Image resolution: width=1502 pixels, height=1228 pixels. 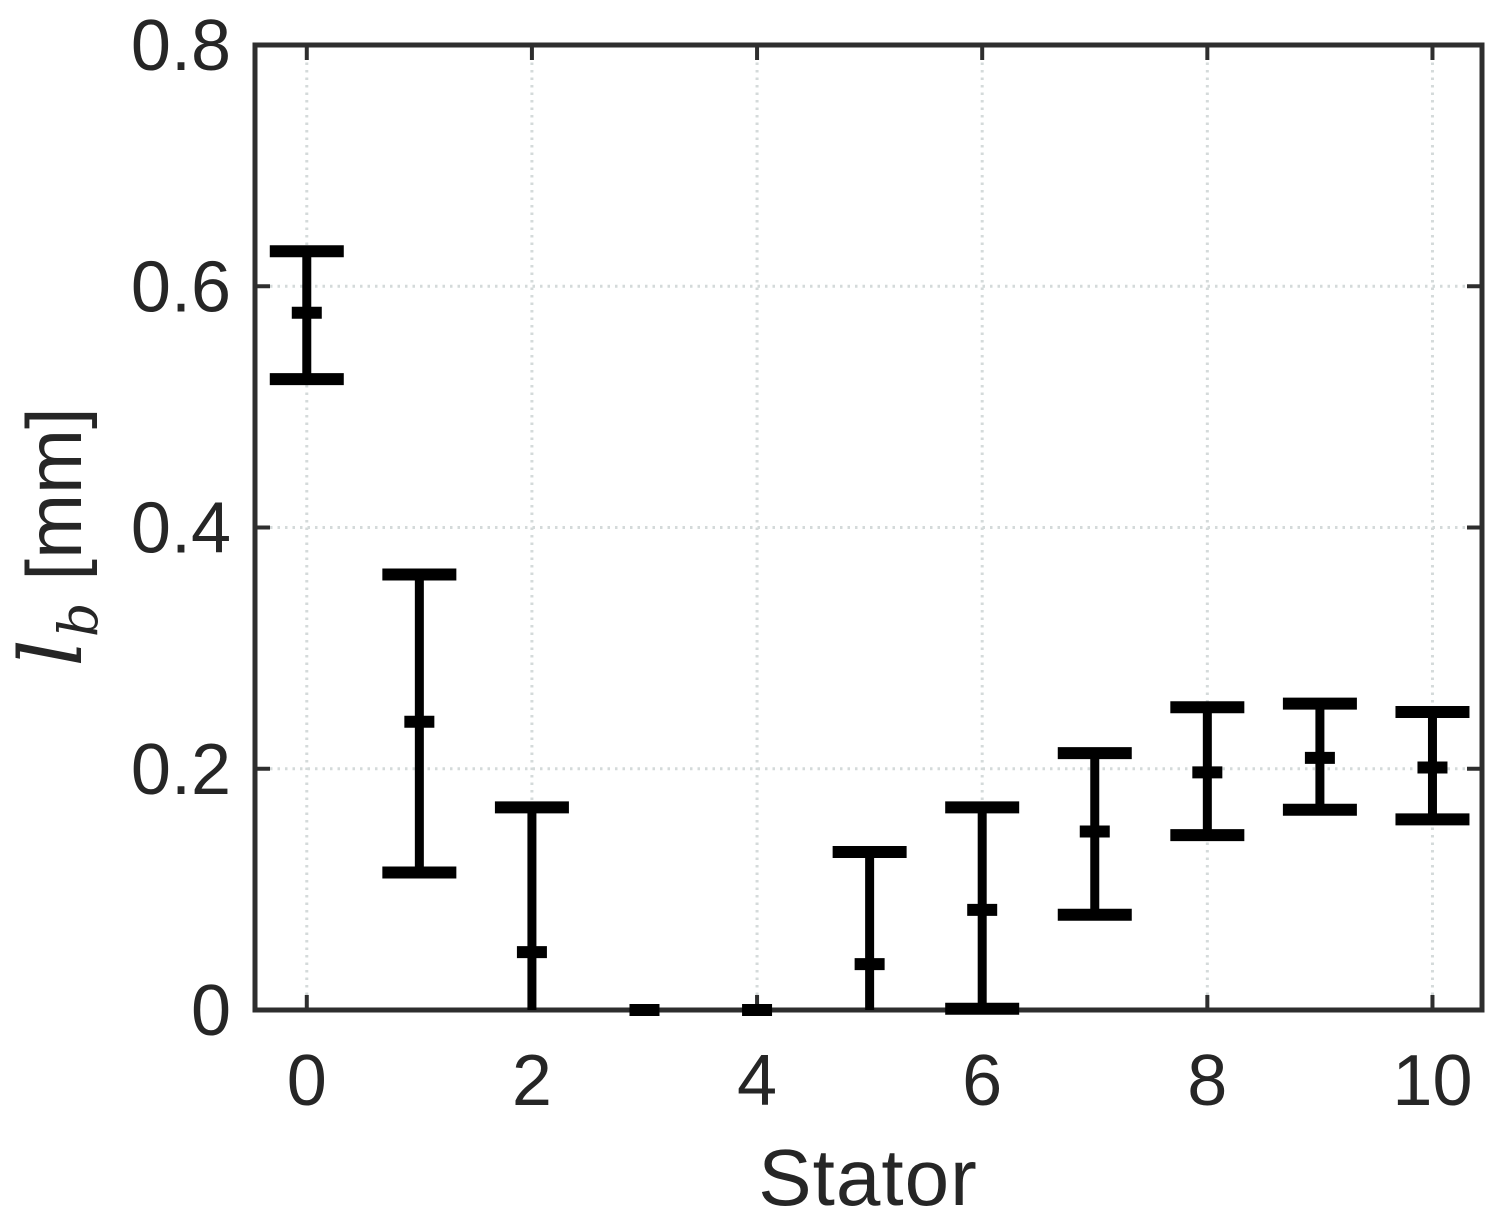 I want to click on y-tick-label: 0.8, so click(x=181, y=46).